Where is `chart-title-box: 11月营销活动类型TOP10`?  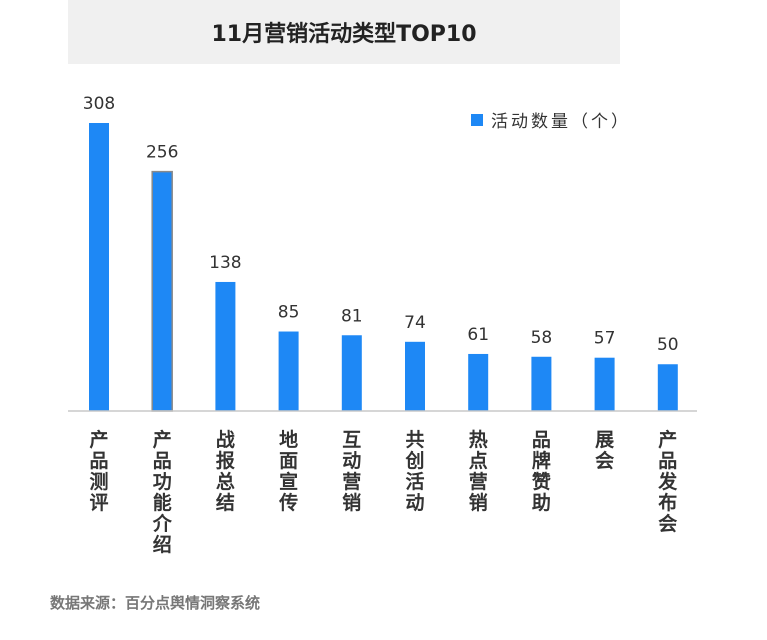 chart-title-box: 11月营销活动类型TOP10 is located at coordinates (344, 32).